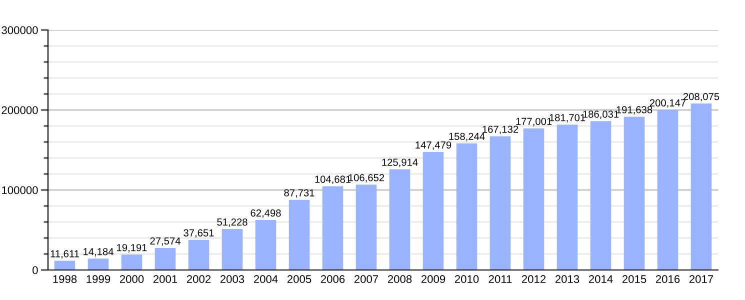 This screenshot has height=300, width=745. What do you see at coordinates (366, 279) in the screenshot?
I see `x-tick-label: 2007` at bounding box center [366, 279].